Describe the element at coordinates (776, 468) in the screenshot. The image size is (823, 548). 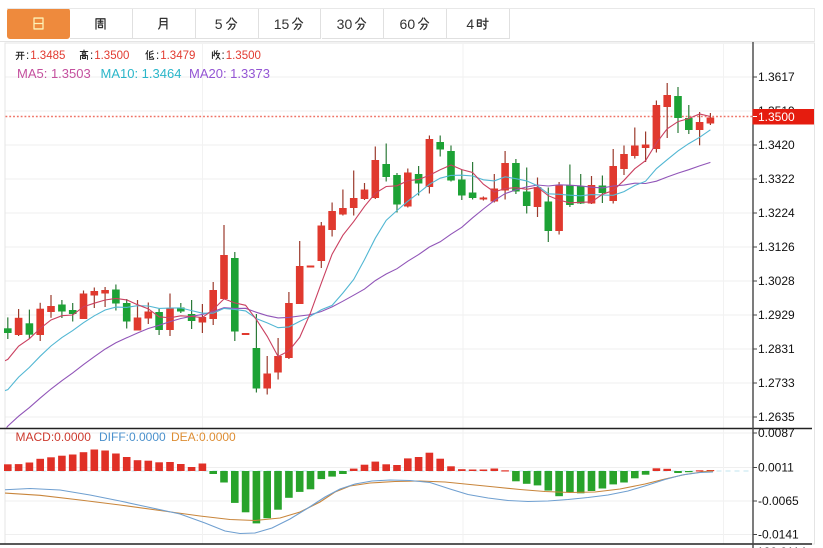
I see `svg-text: 0.0011` at that location.